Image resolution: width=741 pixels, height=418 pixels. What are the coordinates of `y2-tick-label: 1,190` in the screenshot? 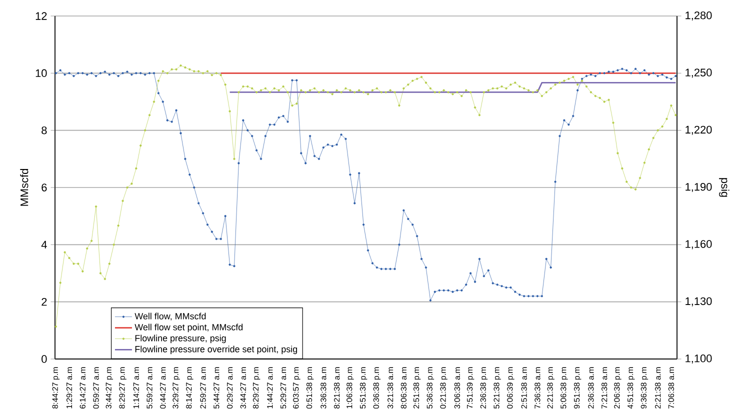 It's located at (699, 187).